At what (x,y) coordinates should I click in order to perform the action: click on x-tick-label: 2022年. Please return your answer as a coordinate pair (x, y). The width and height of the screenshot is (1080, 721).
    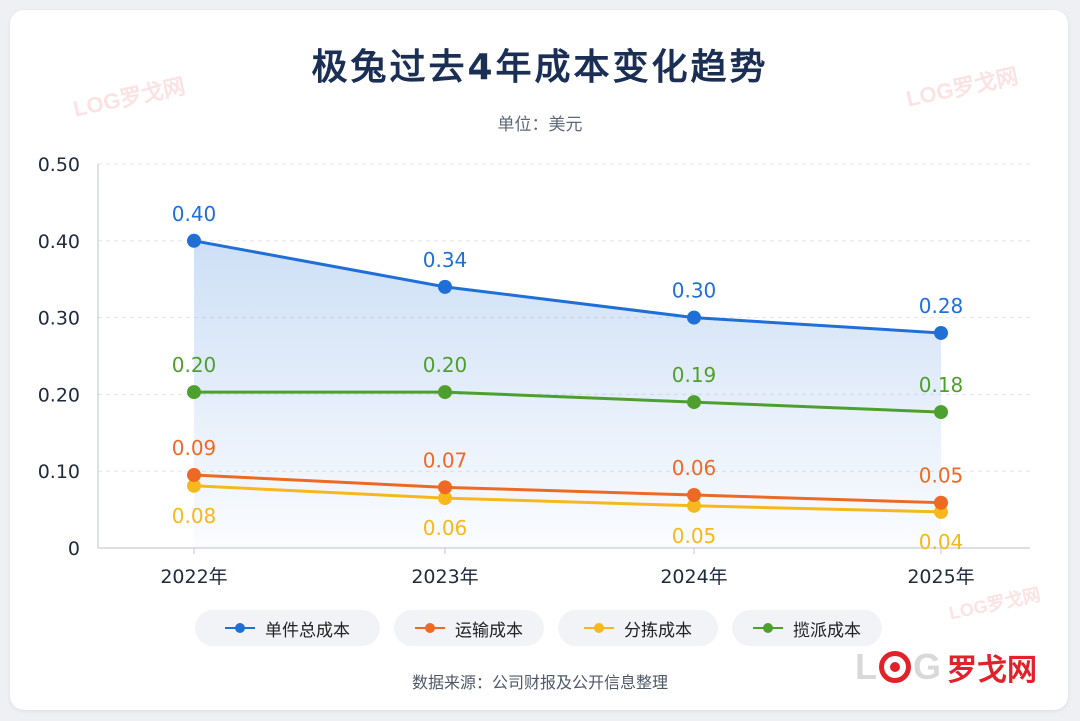
    Looking at the image, I should click on (193, 577).